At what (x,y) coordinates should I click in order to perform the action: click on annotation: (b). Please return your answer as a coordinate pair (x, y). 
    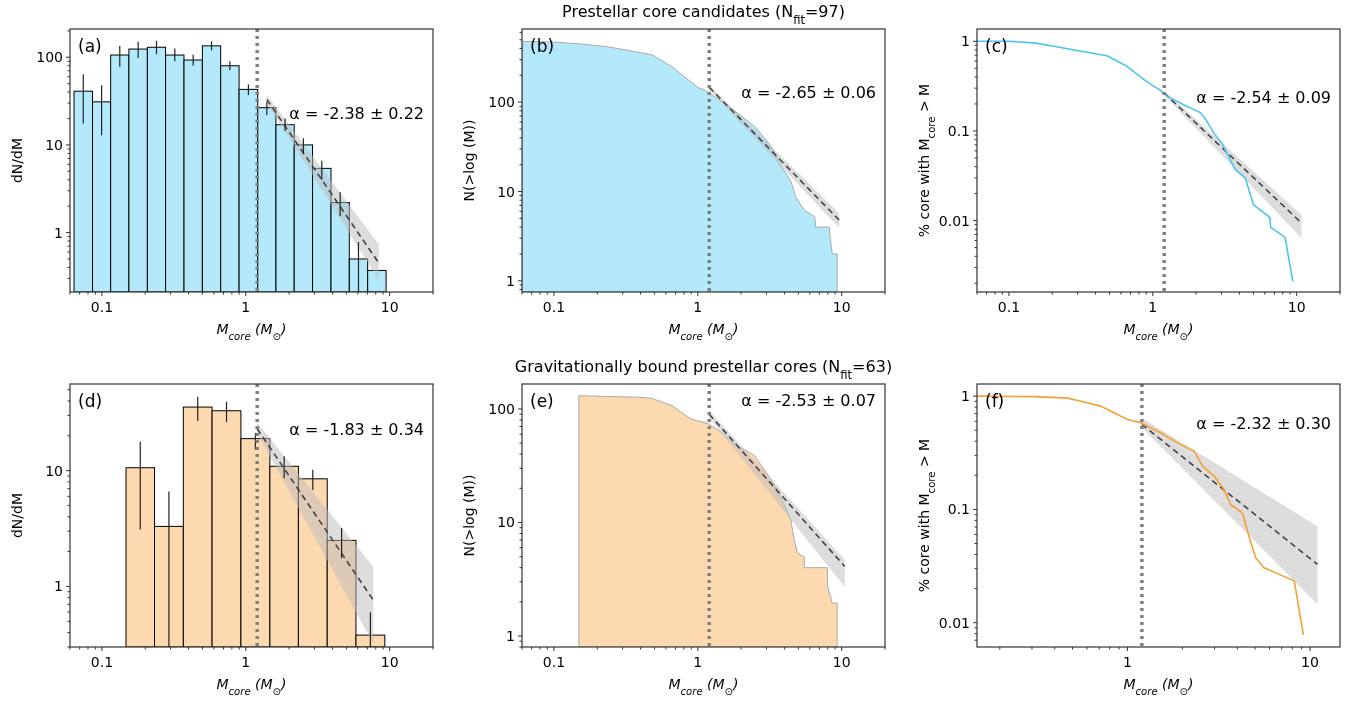
    Looking at the image, I should click on (542, 46).